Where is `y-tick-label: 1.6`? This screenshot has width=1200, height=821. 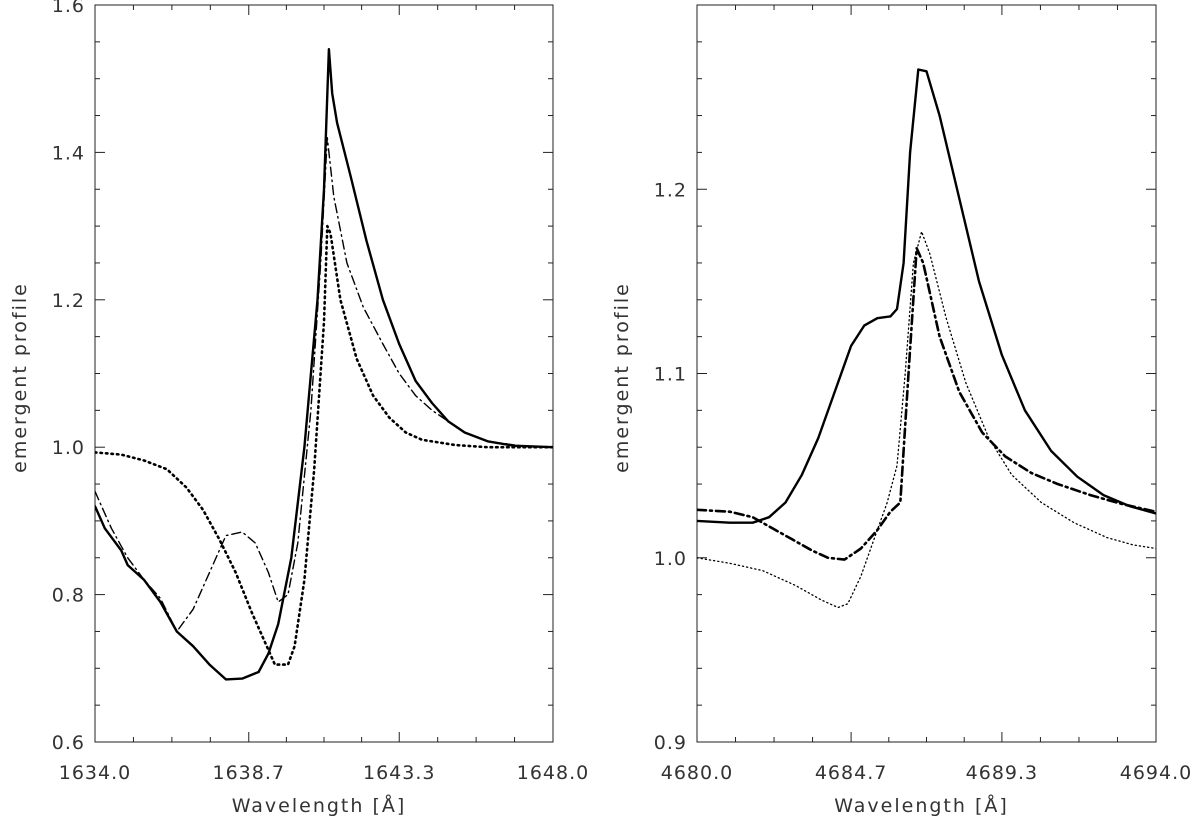
y-tick-label: 1.6 is located at coordinates (68, 8).